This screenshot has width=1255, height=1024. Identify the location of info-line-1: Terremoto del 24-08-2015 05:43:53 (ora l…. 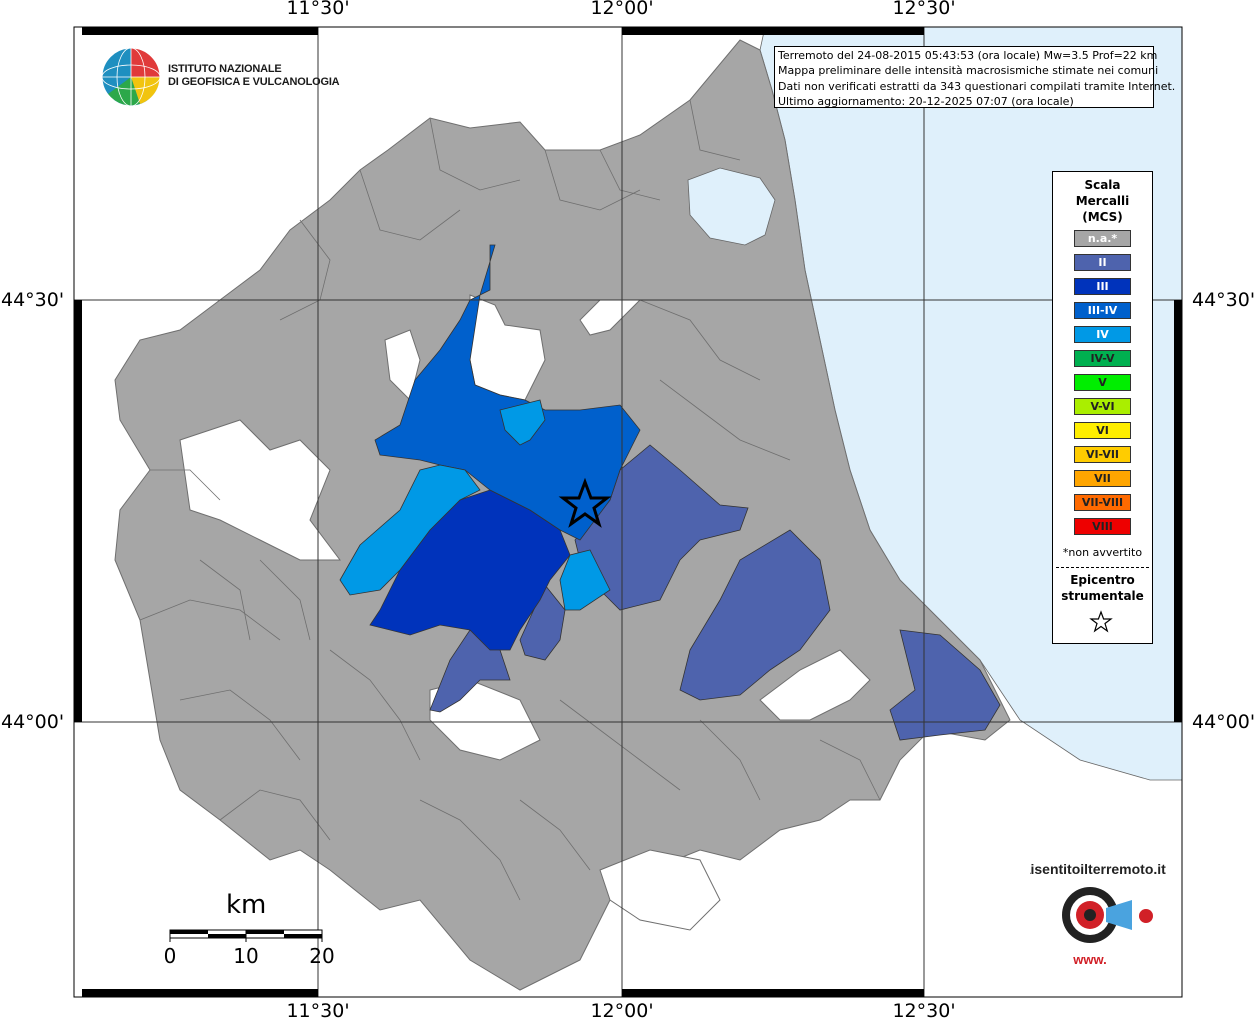
(968, 55).